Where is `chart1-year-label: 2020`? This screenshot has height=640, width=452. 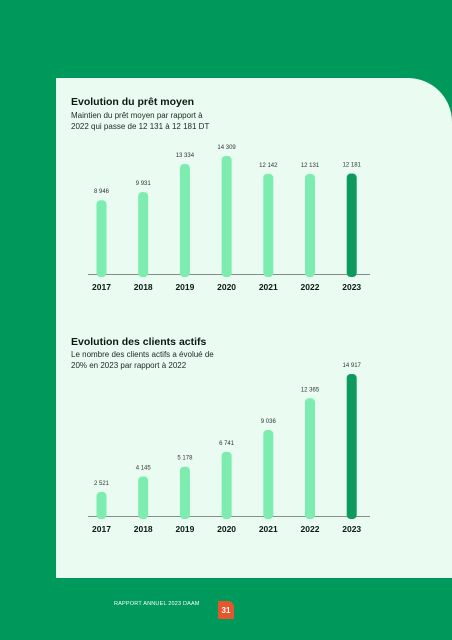
chart1-year-label: 2020 is located at coordinates (226, 287).